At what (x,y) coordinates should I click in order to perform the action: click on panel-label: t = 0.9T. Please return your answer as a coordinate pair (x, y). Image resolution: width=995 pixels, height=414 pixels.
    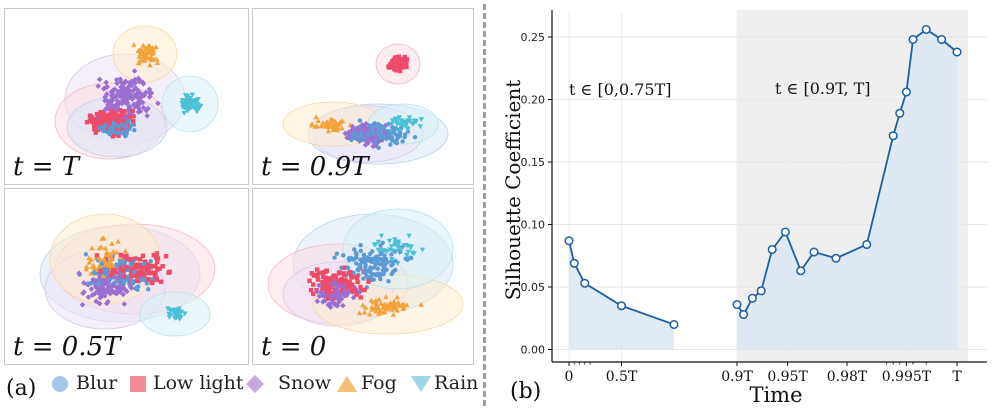
    Looking at the image, I should click on (315, 167).